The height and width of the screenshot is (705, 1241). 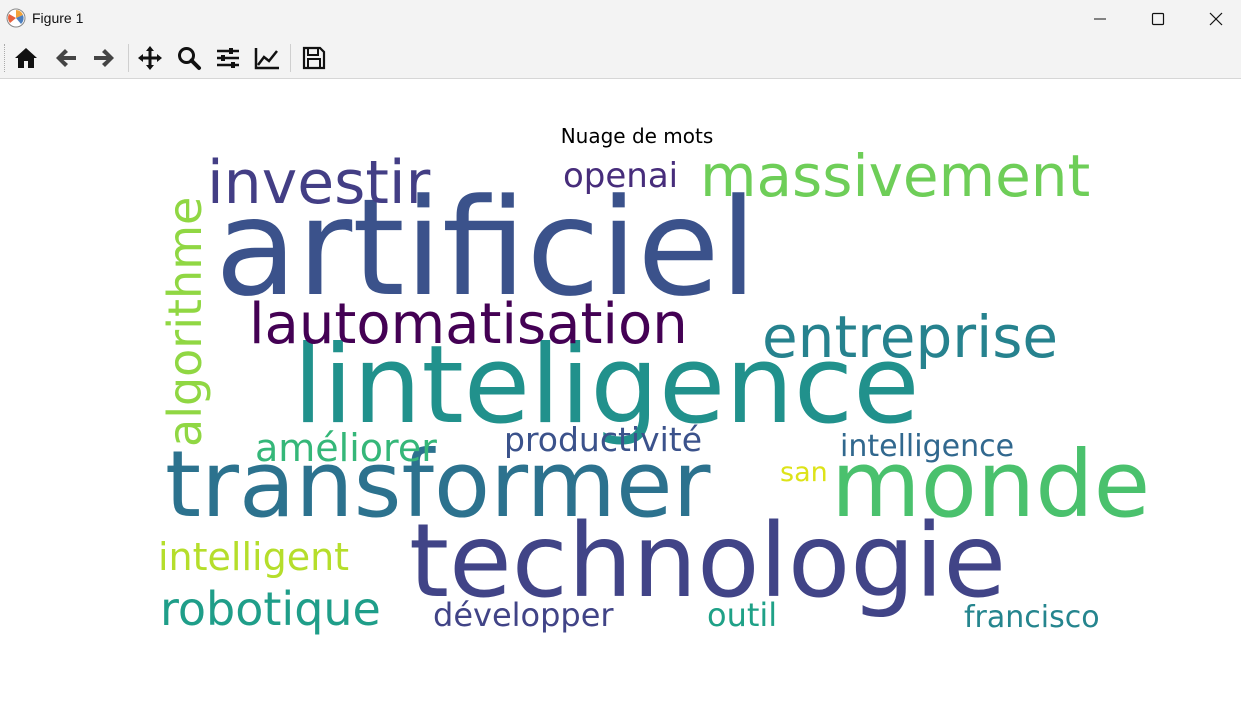 I want to click on save-button, so click(x=314, y=58).